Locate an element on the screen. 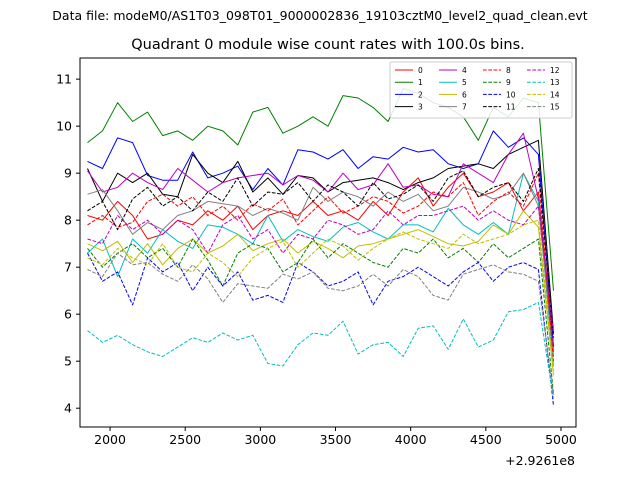  x-tick-label: 5000 is located at coordinates (561, 439).